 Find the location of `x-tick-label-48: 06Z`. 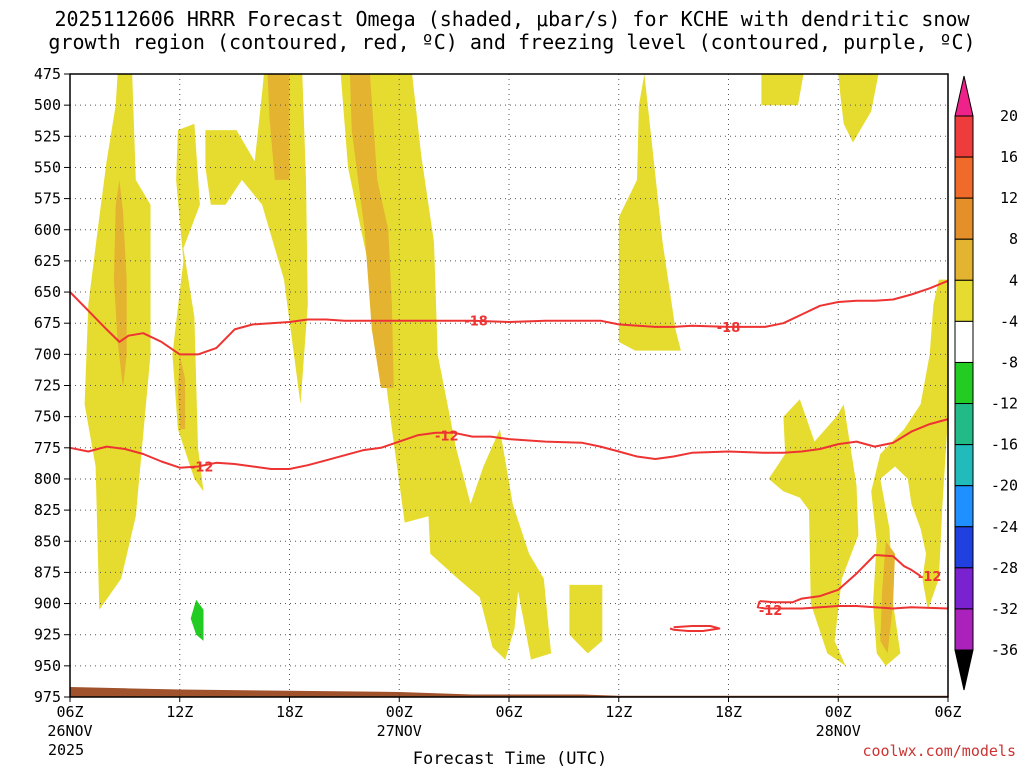

x-tick-label-48: 06Z is located at coordinates (947, 712).